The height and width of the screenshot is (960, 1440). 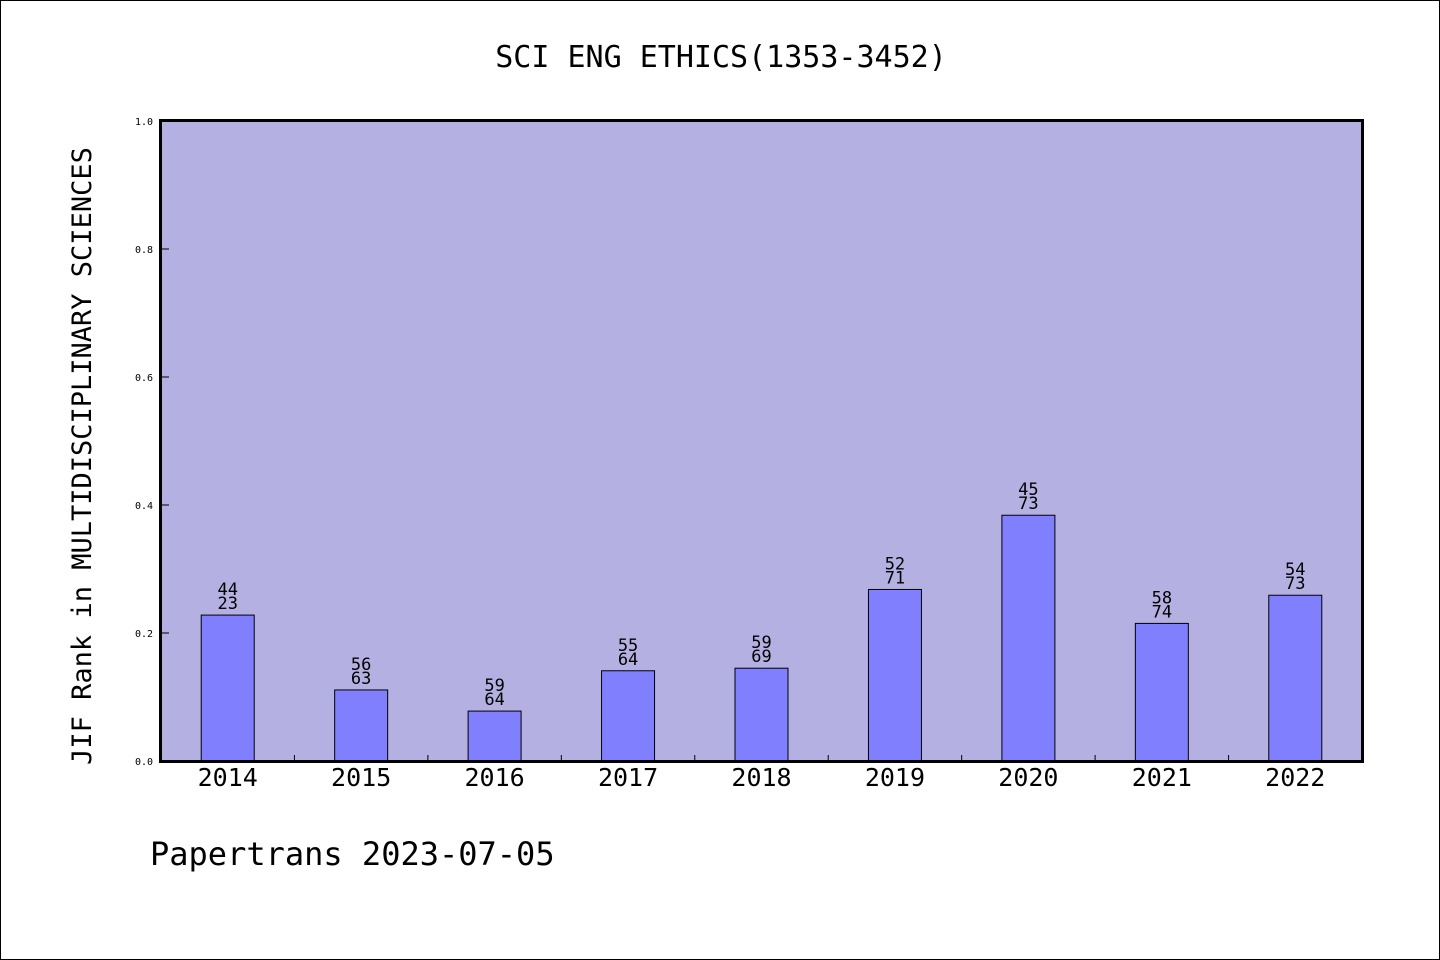 What do you see at coordinates (628, 777) in the screenshot?
I see `x-tick-label: 2017` at bounding box center [628, 777].